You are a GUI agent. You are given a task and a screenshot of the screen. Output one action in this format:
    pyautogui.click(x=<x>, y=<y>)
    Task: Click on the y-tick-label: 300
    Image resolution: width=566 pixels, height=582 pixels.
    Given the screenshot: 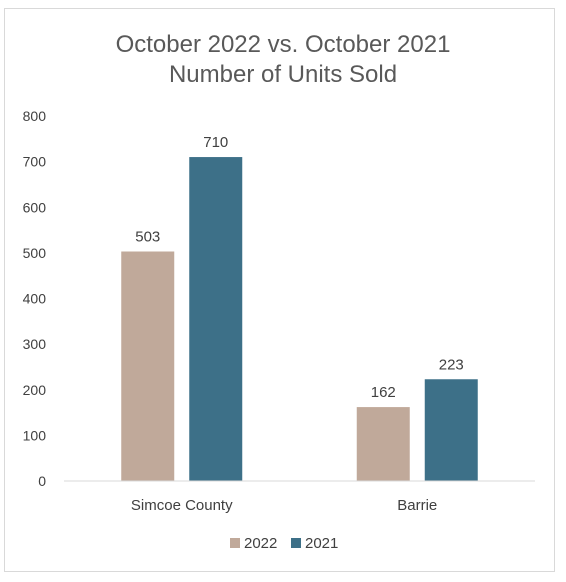 What is the action you would take?
    pyautogui.click(x=35, y=344)
    